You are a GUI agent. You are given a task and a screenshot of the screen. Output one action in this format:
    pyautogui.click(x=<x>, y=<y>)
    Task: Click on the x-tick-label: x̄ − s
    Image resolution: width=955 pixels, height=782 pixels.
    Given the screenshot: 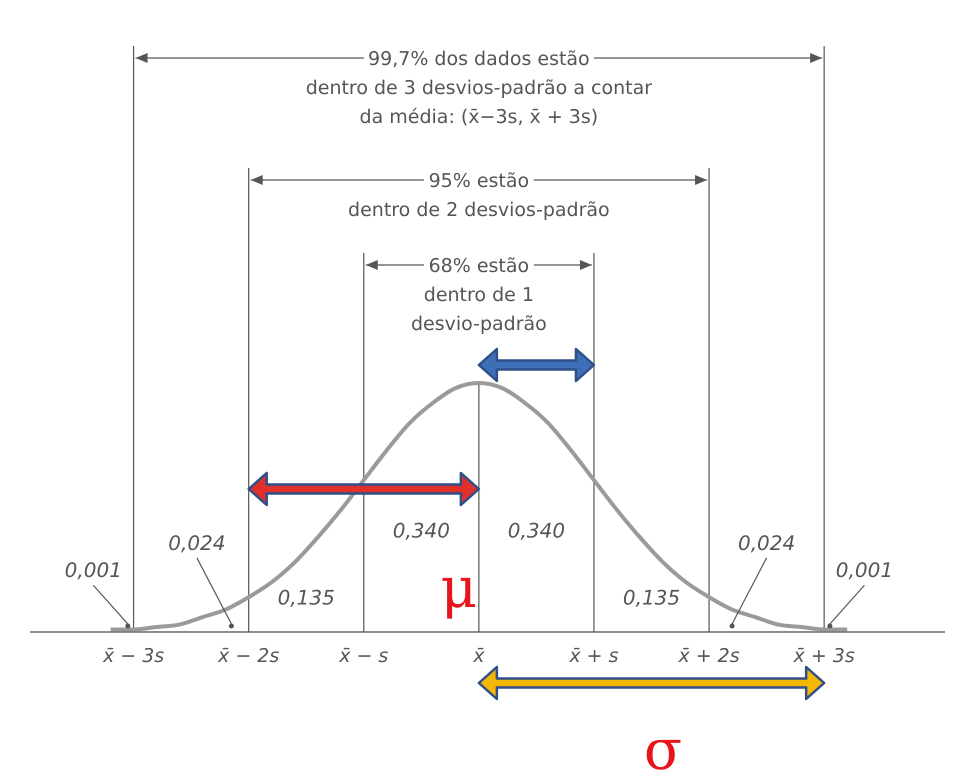 What is the action you would take?
    pyautogui.click(x=363, y=656)
    